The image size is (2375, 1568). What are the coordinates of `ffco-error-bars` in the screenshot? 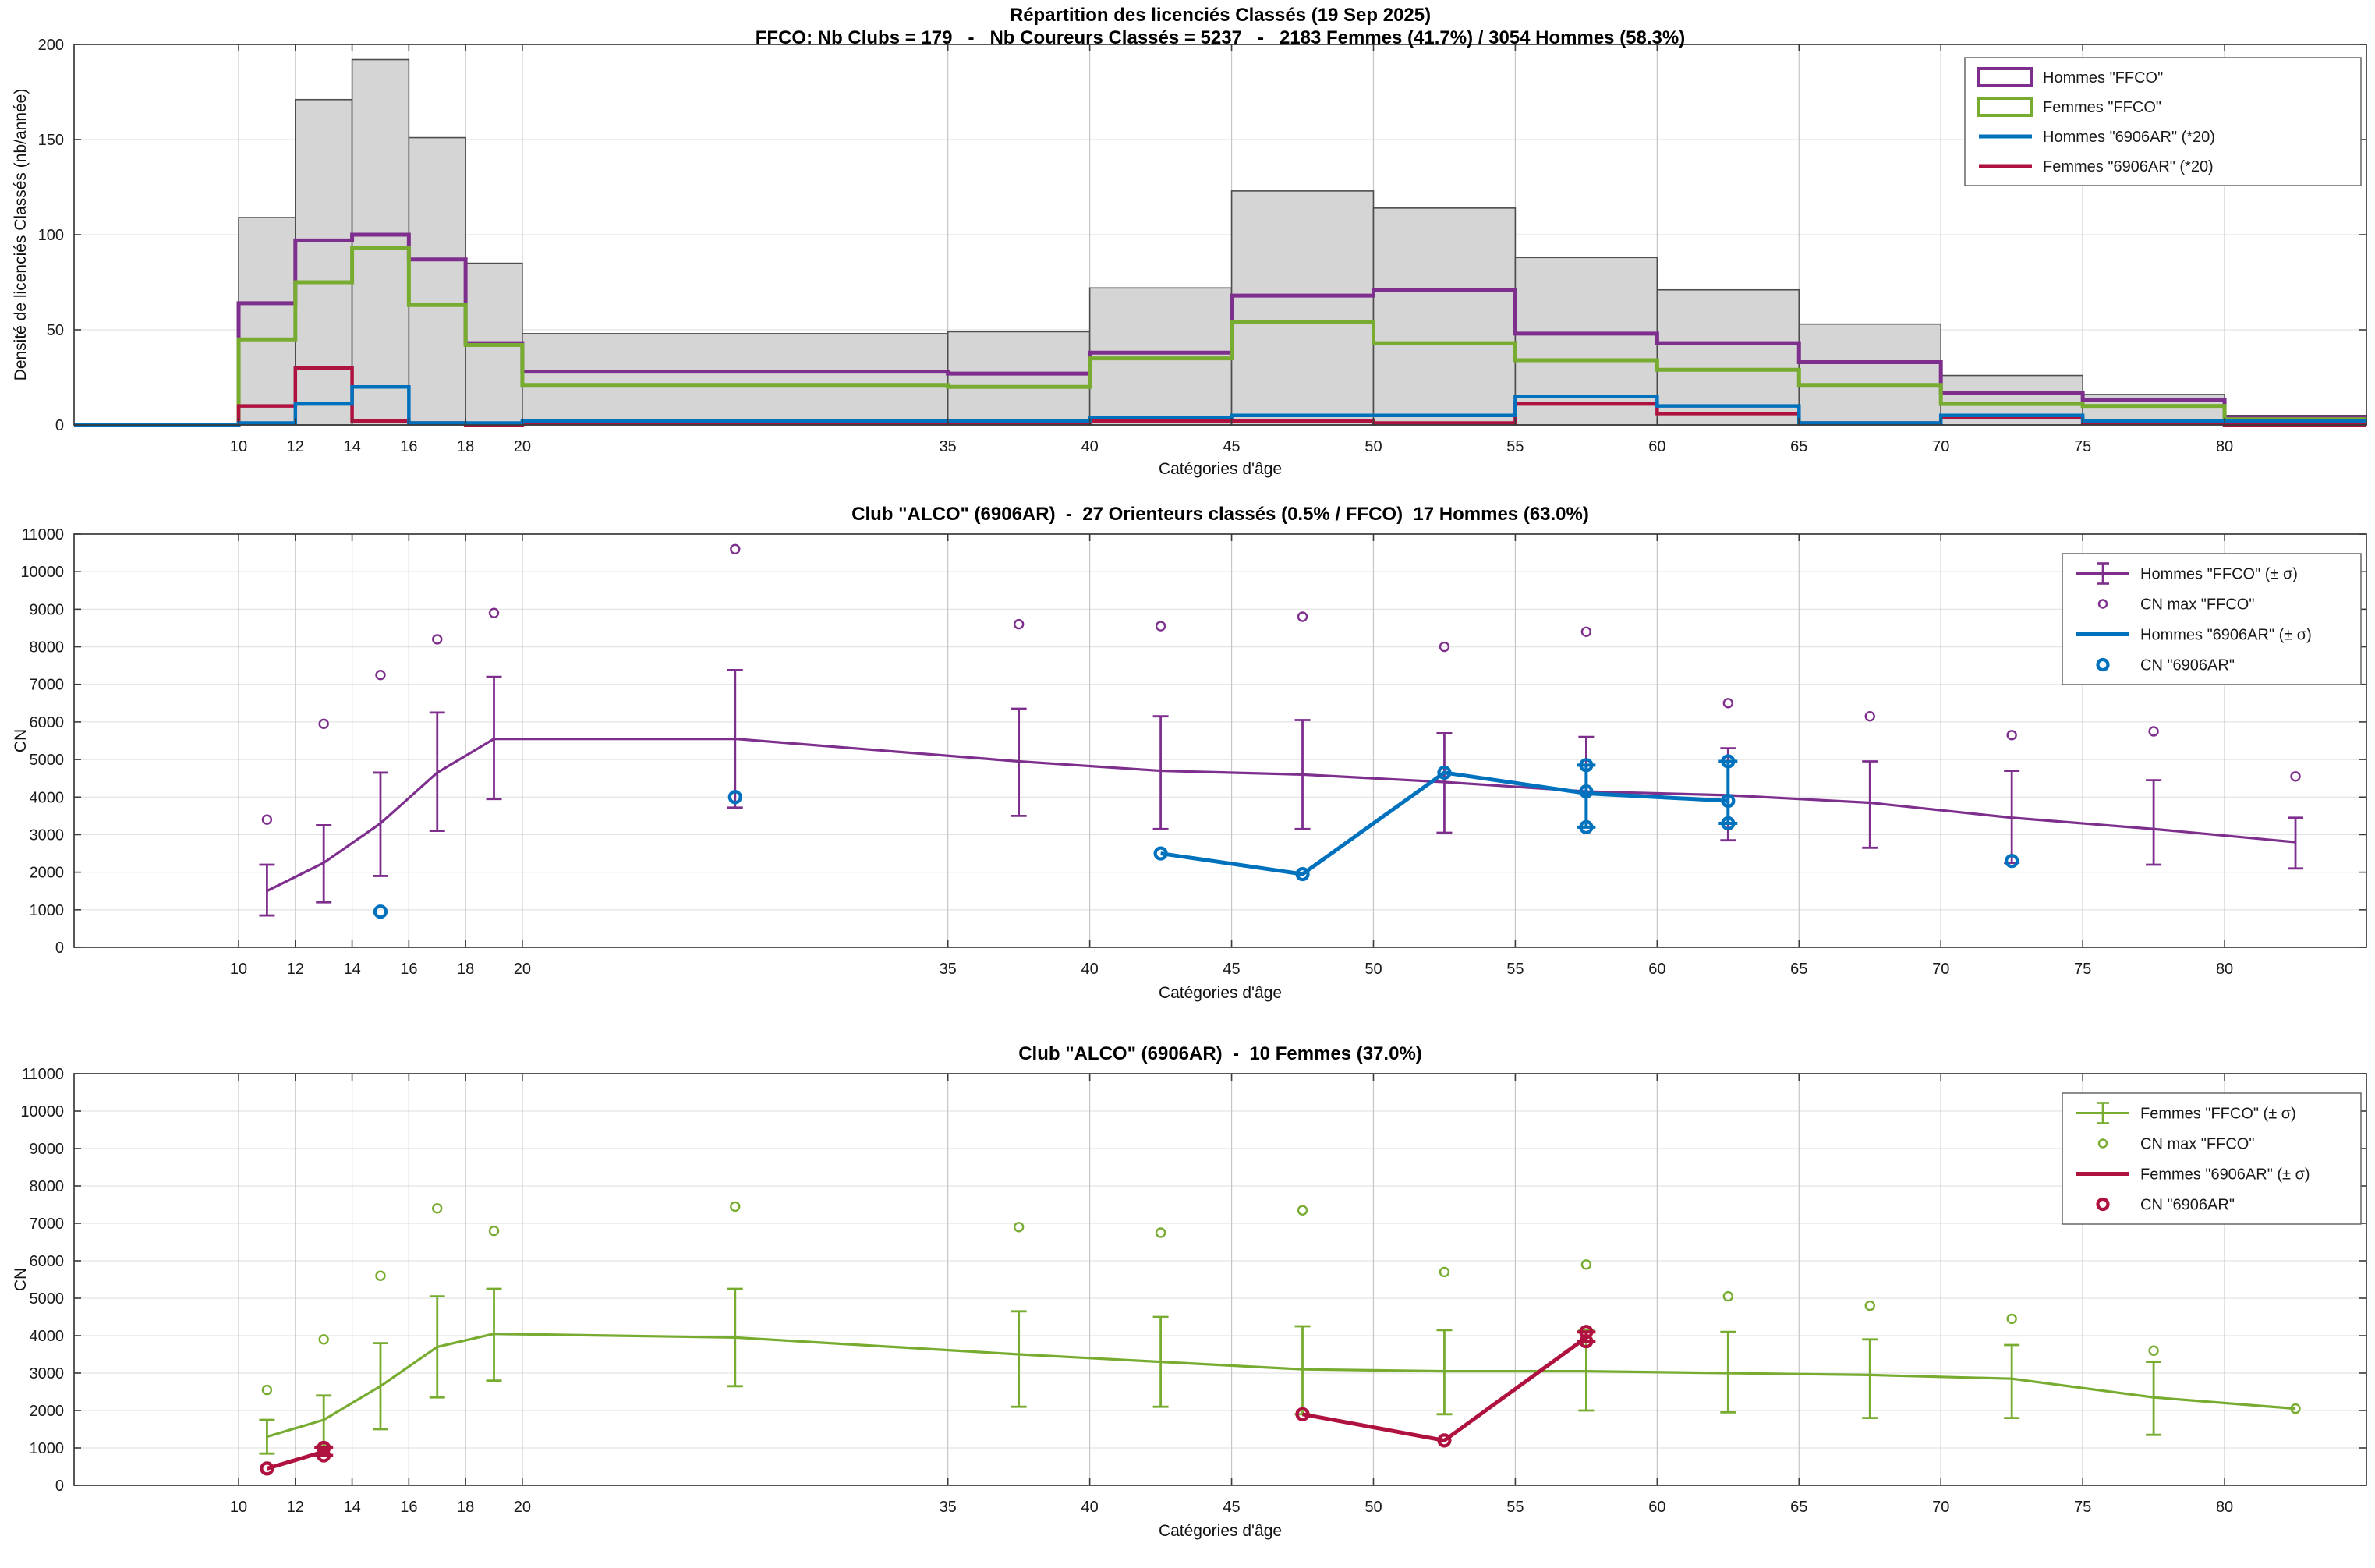 It's located at (1281, 793).